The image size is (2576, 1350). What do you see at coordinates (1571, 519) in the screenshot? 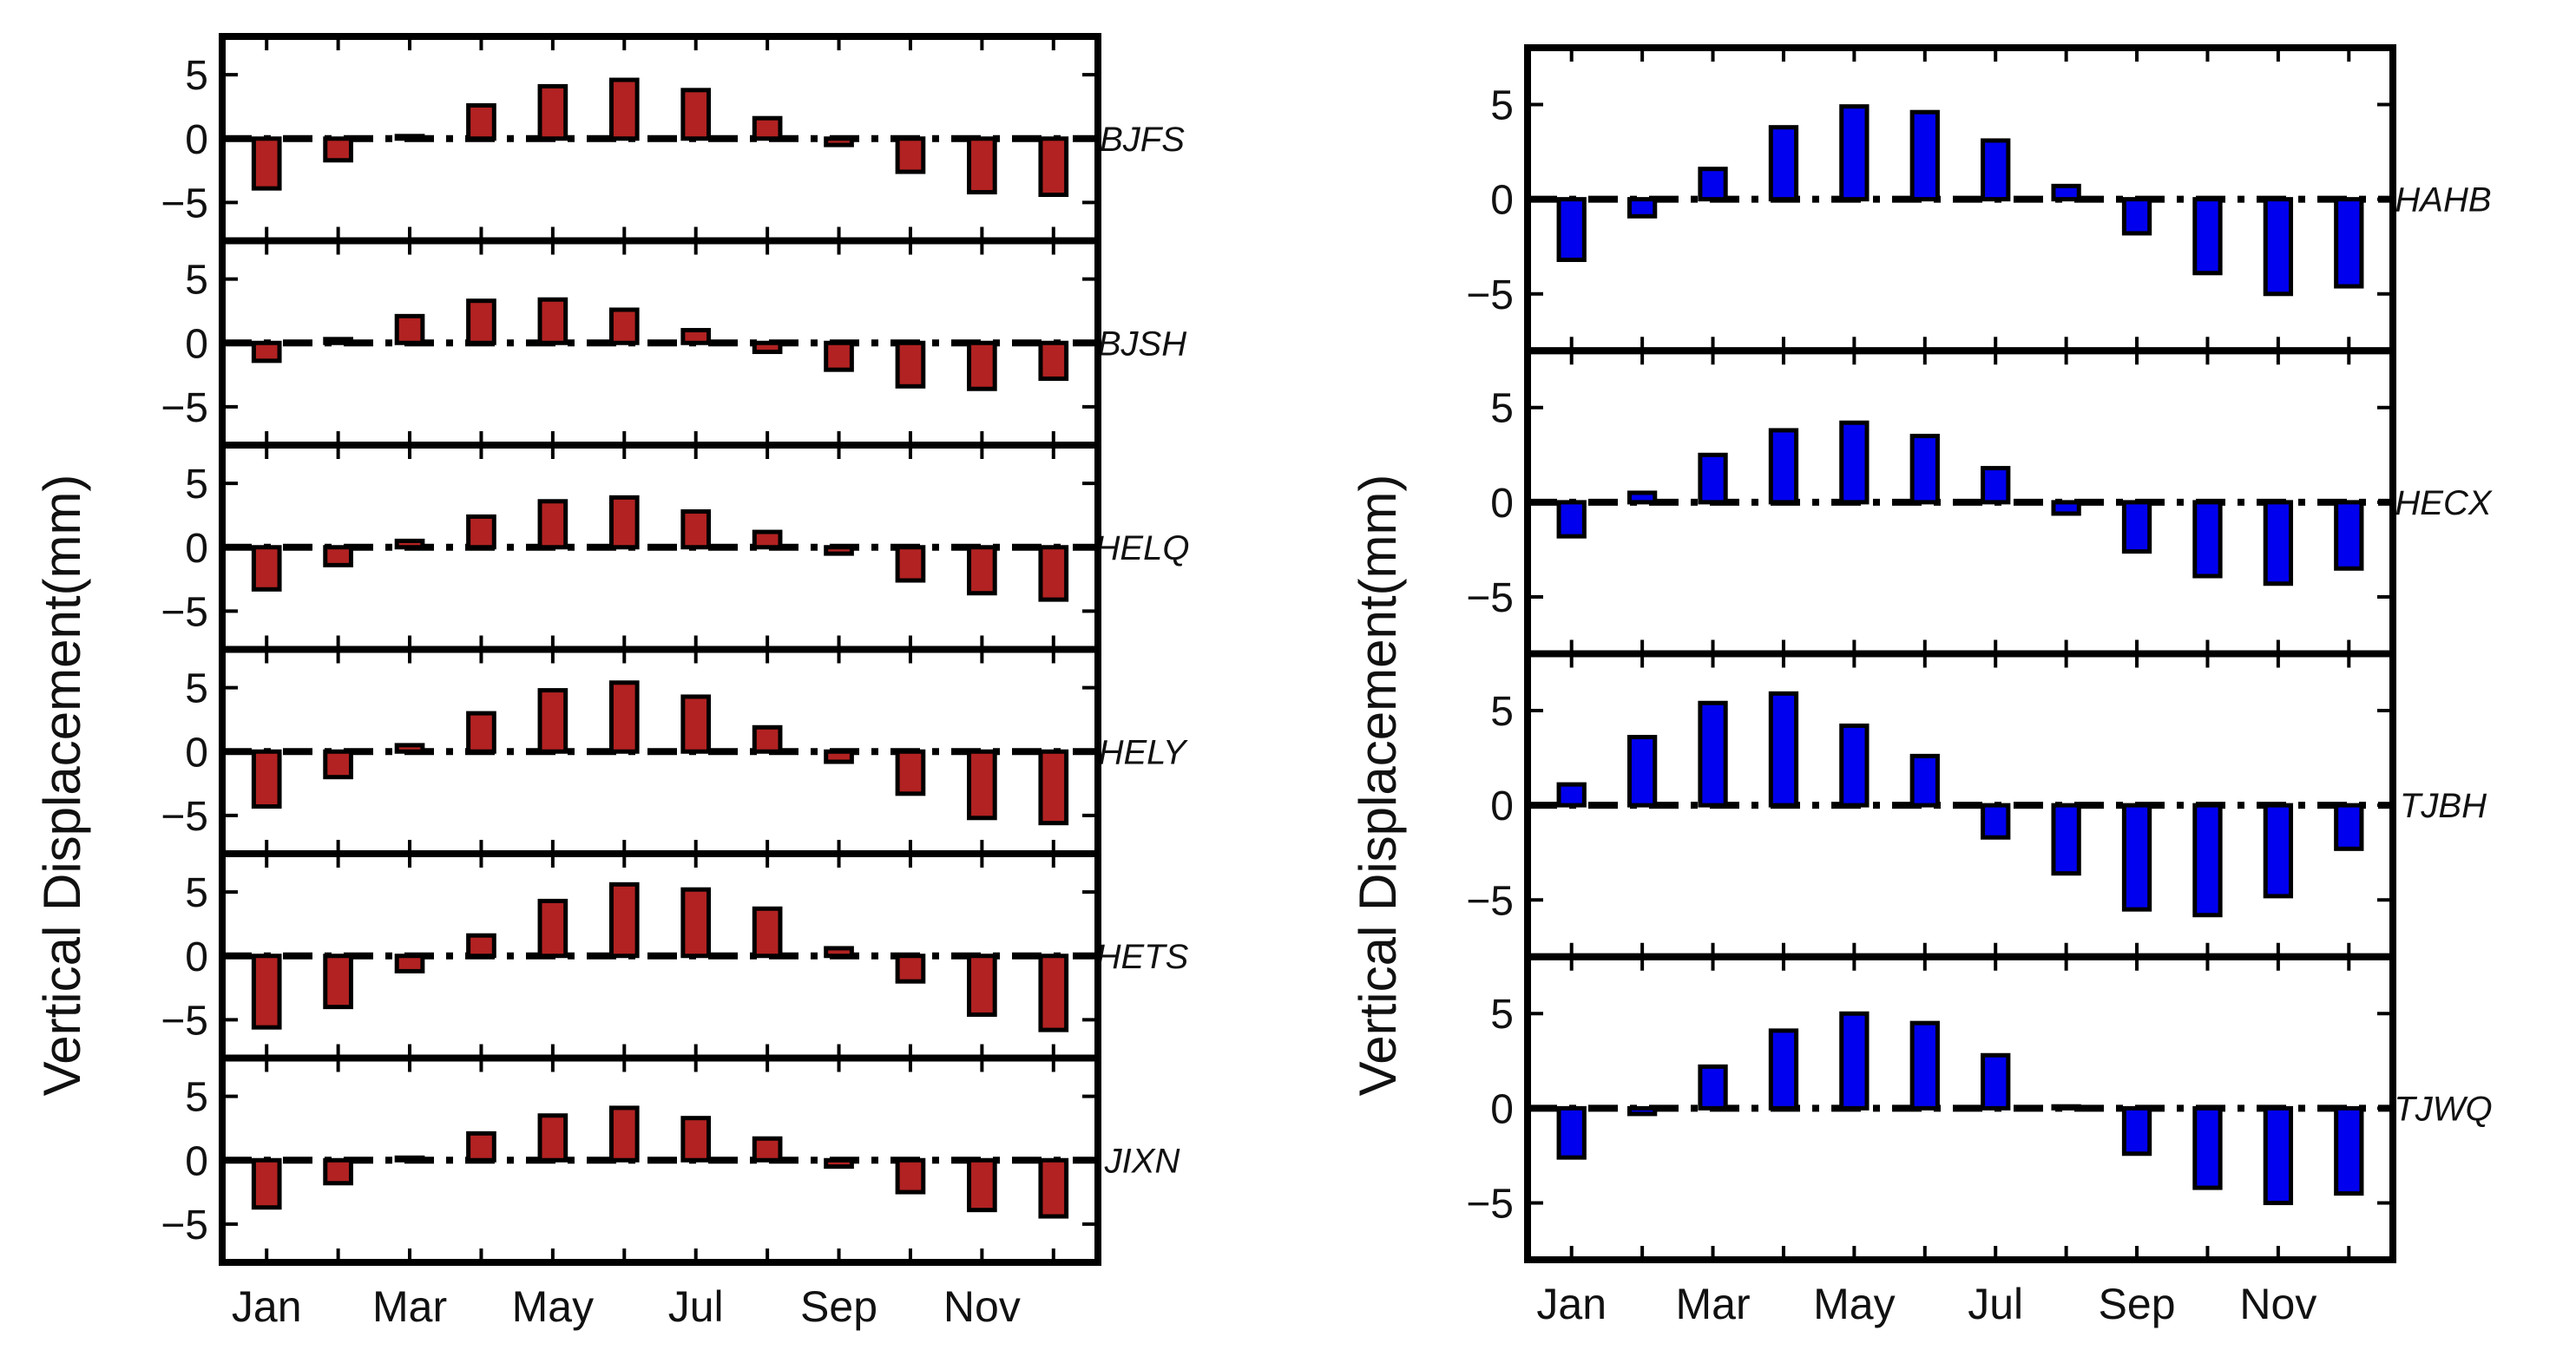
I see `bar-hecx-jan` at bounding box center [1571, 519].